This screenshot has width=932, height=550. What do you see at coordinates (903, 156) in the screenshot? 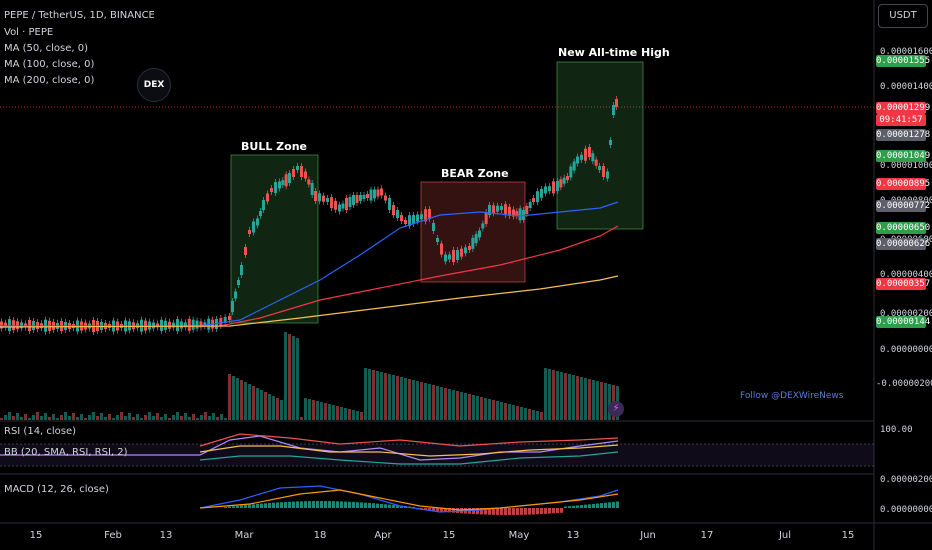
I see `price-label: 0.00001049` at bounding box center [903, 156].